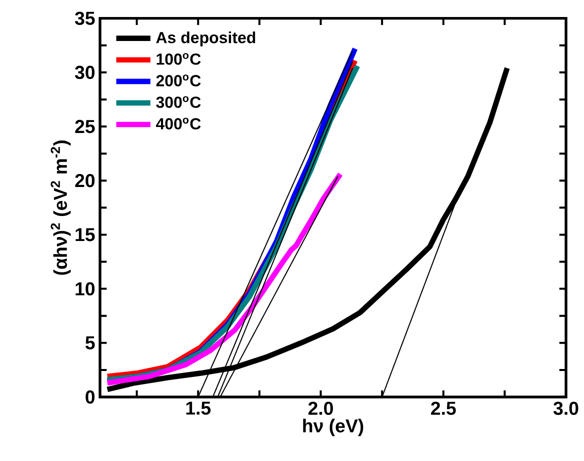  What do you see at coordinates (198, 408) in the screenshot?
I see `x-tick-label: 1.5` at bounding box center [198, 408].